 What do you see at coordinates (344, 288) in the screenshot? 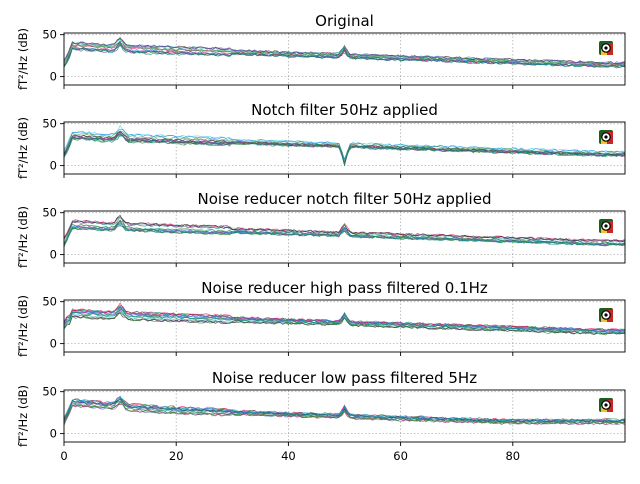
I see `subplot-title: Noise reducer high pass filtered 0.1Hz` at bounding box center [344, 288].